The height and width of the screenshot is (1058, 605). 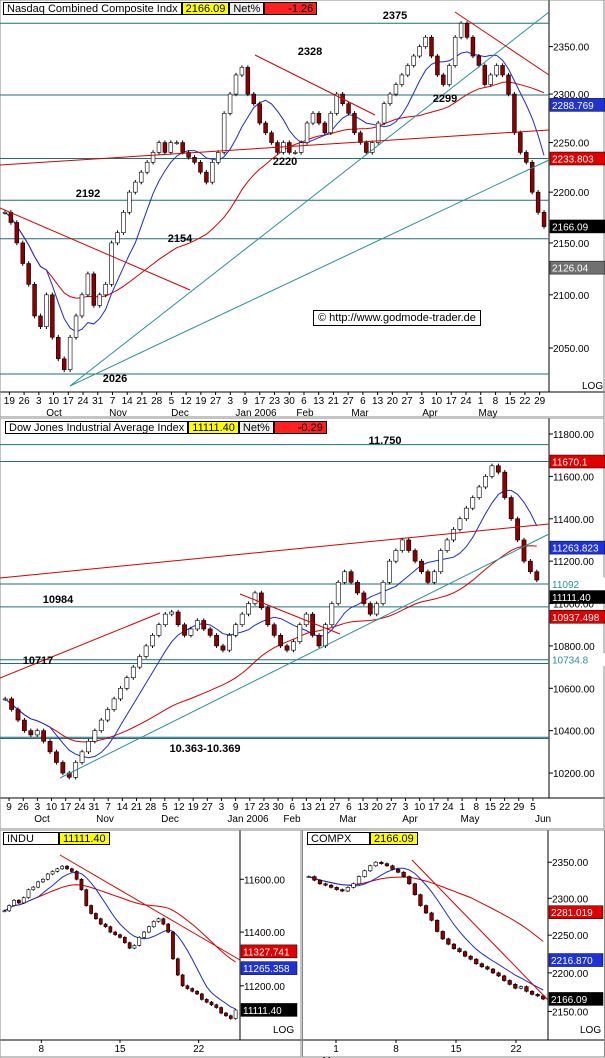 I want to click on nasdaq-net-value: -1.26, so click(x=291, y=8).